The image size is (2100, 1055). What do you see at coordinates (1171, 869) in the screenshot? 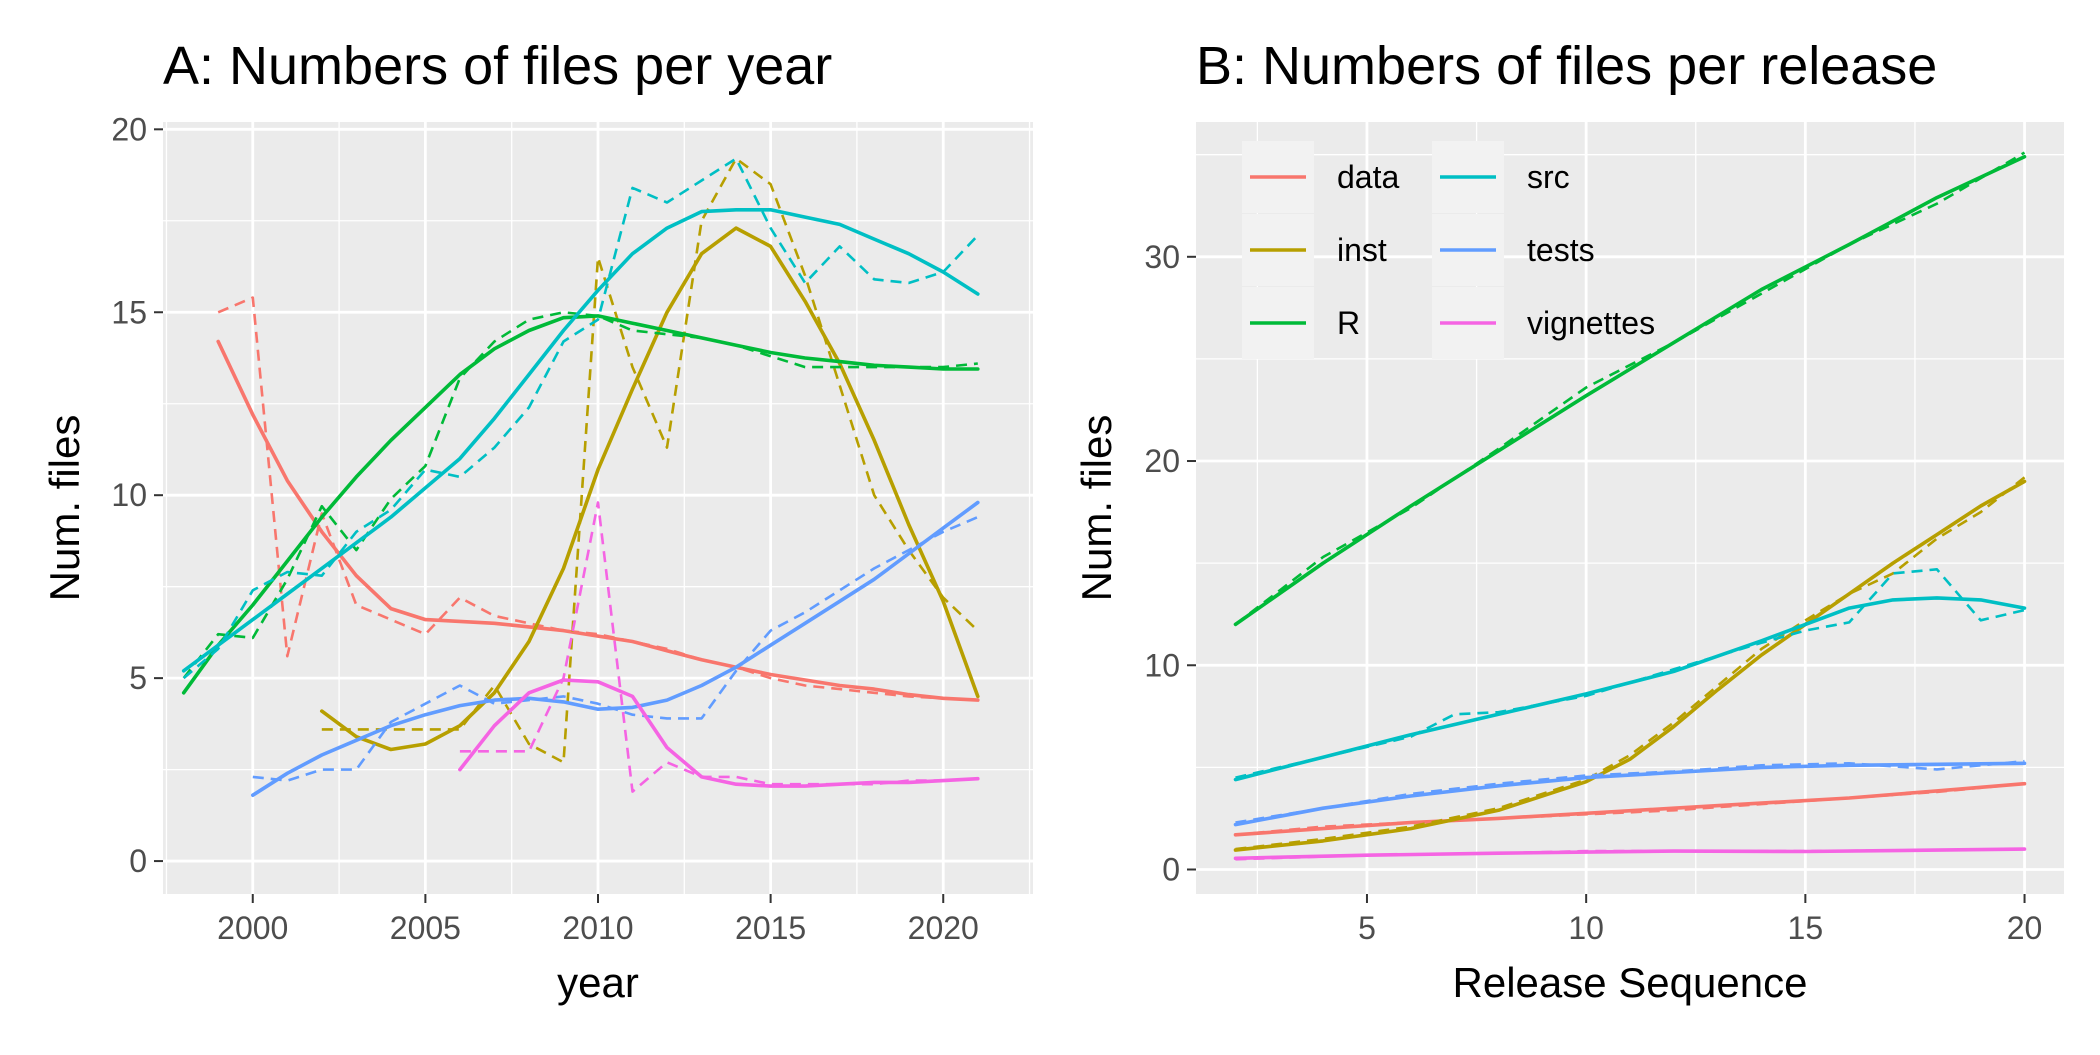
I see `panel-b-y-tick-label: 0` at bounding box center [1171, 869].